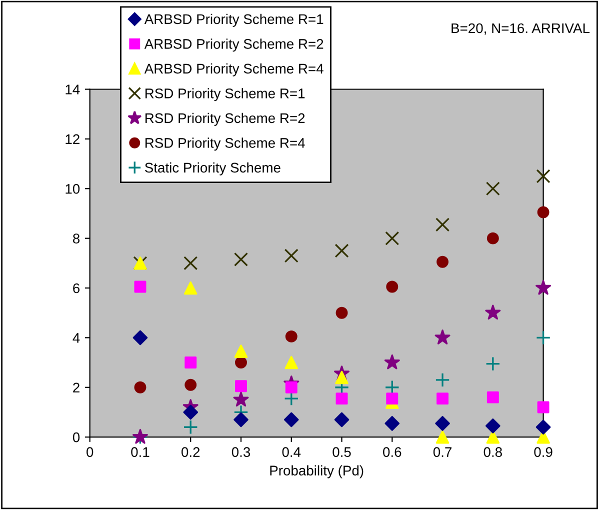 This screenshot has height=510, width=599. What do you see at coordinates (73, 189) in the screenshot?
I see `y-tick-label: 10` at bounding box center [73, 189].